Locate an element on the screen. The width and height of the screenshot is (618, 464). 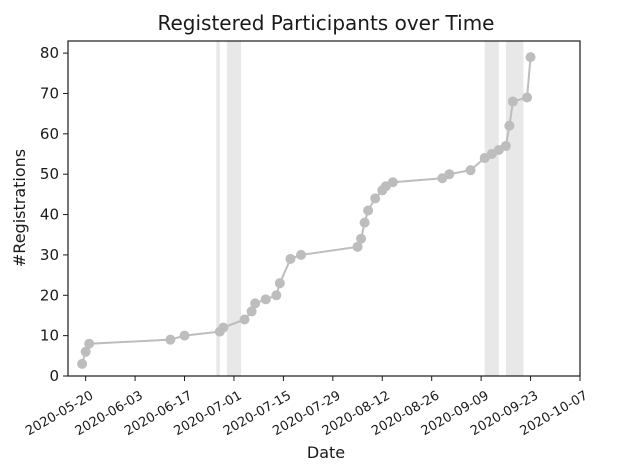
y-tick-label: 70 is located at coordinates (49, 93).